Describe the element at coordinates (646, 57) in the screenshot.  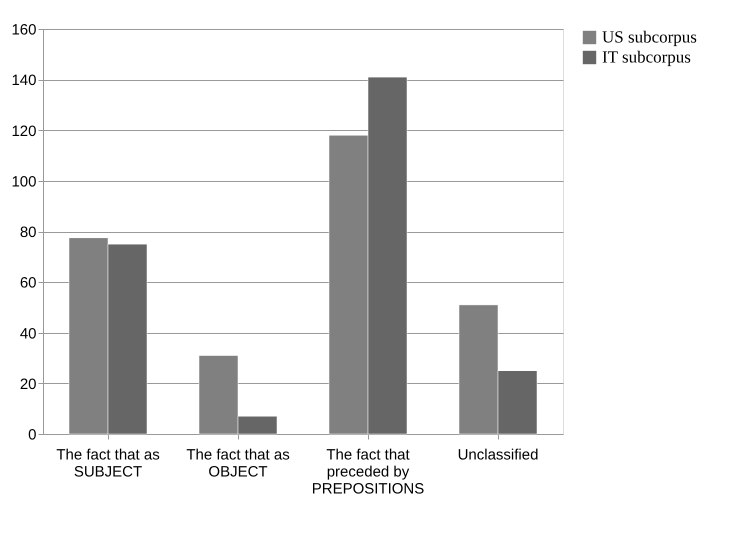
I see `legend-label: IT subcorpus` at that location.